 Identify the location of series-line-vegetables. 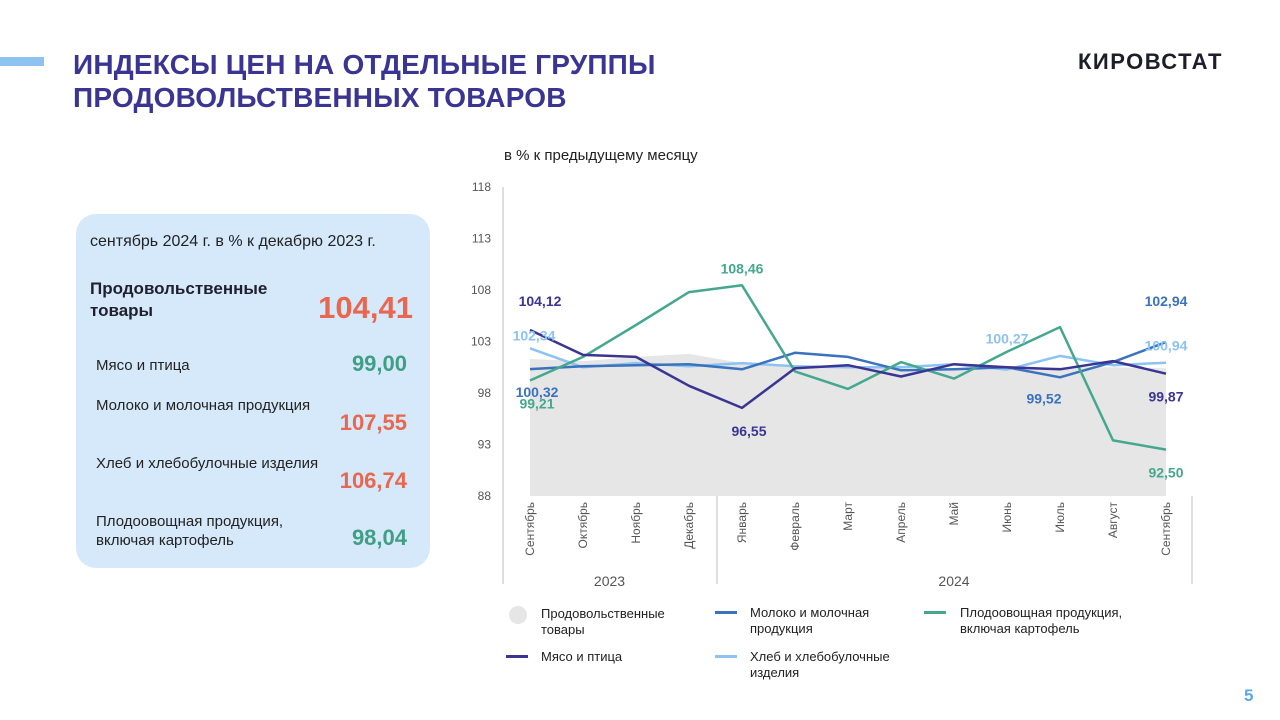
(848, 367).